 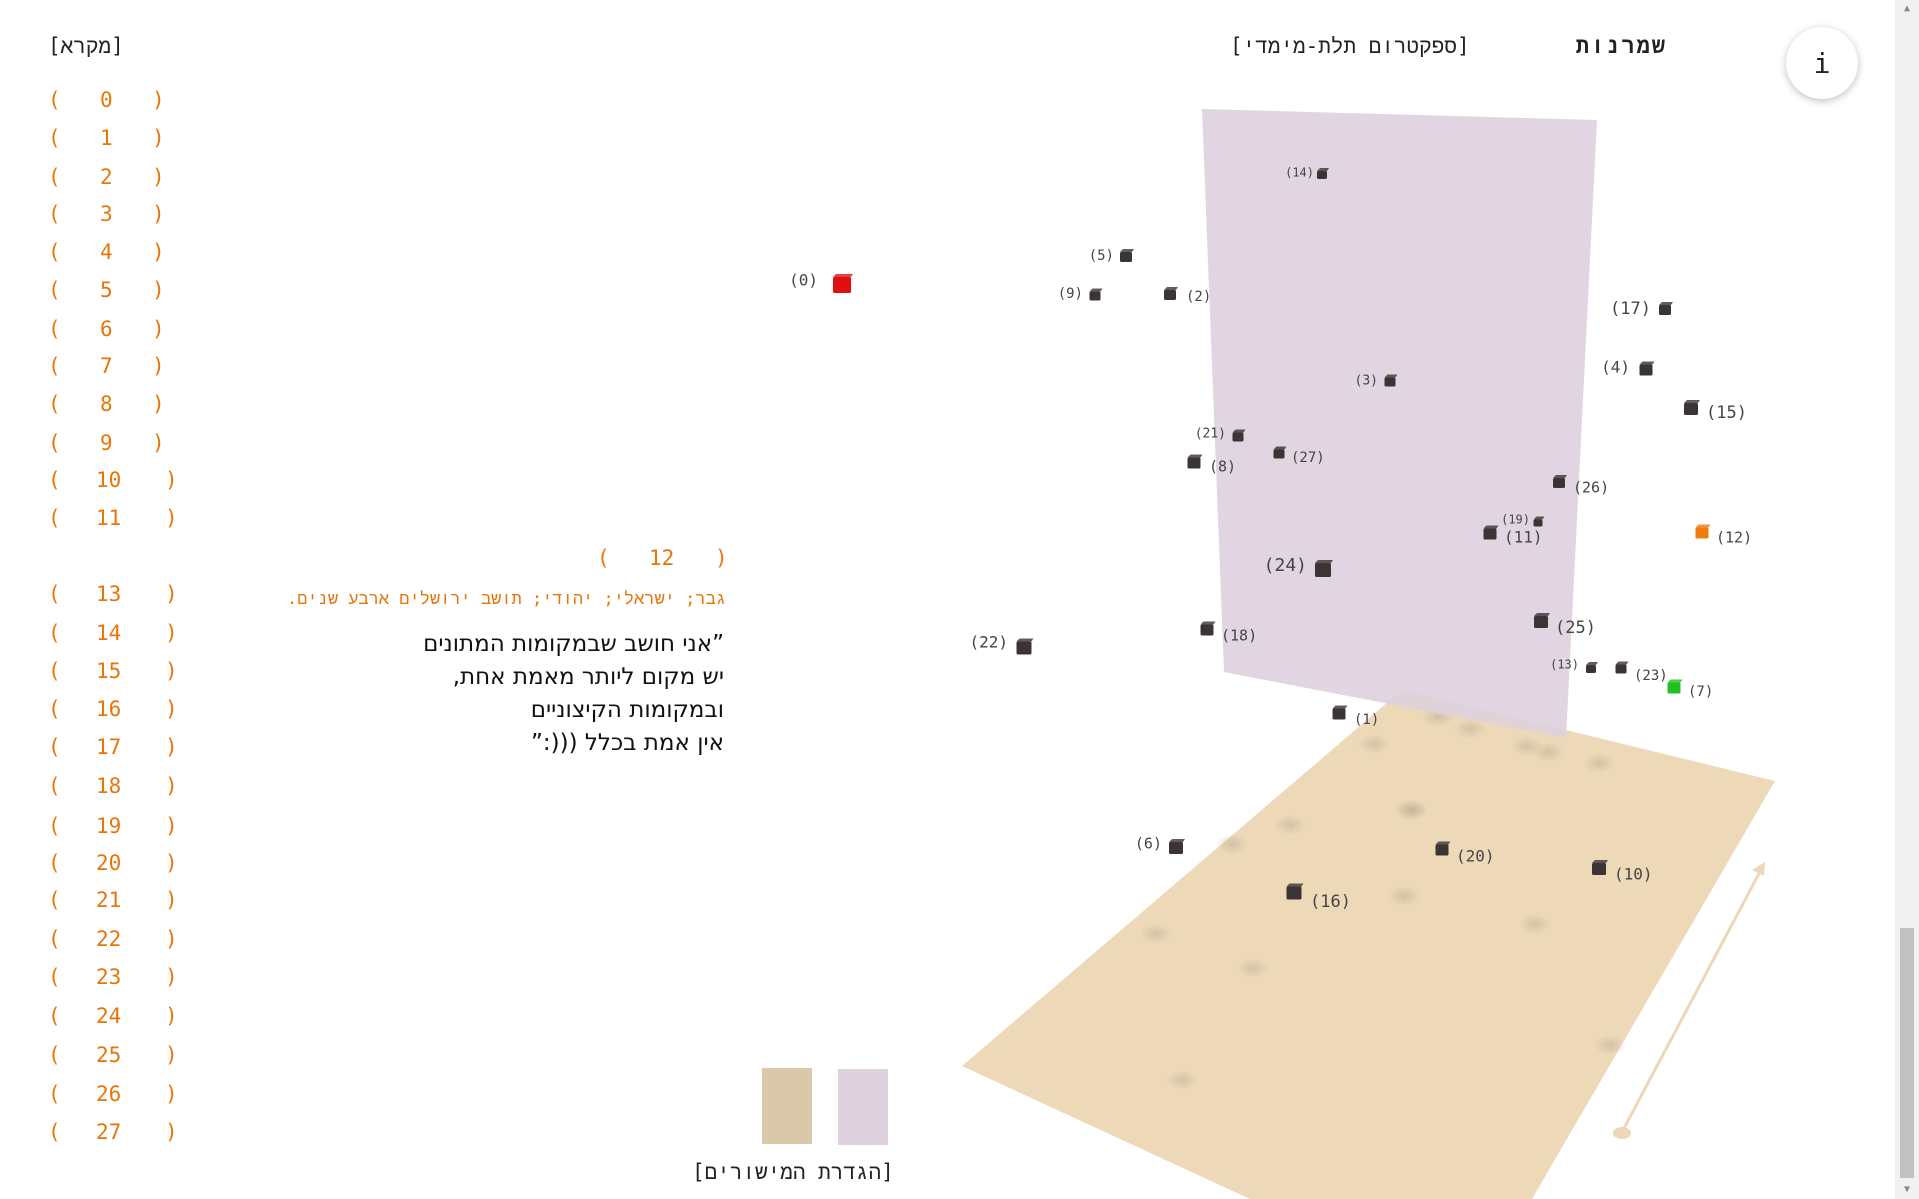 I want to click on close-bracket: ), so click(x=171, y=826).